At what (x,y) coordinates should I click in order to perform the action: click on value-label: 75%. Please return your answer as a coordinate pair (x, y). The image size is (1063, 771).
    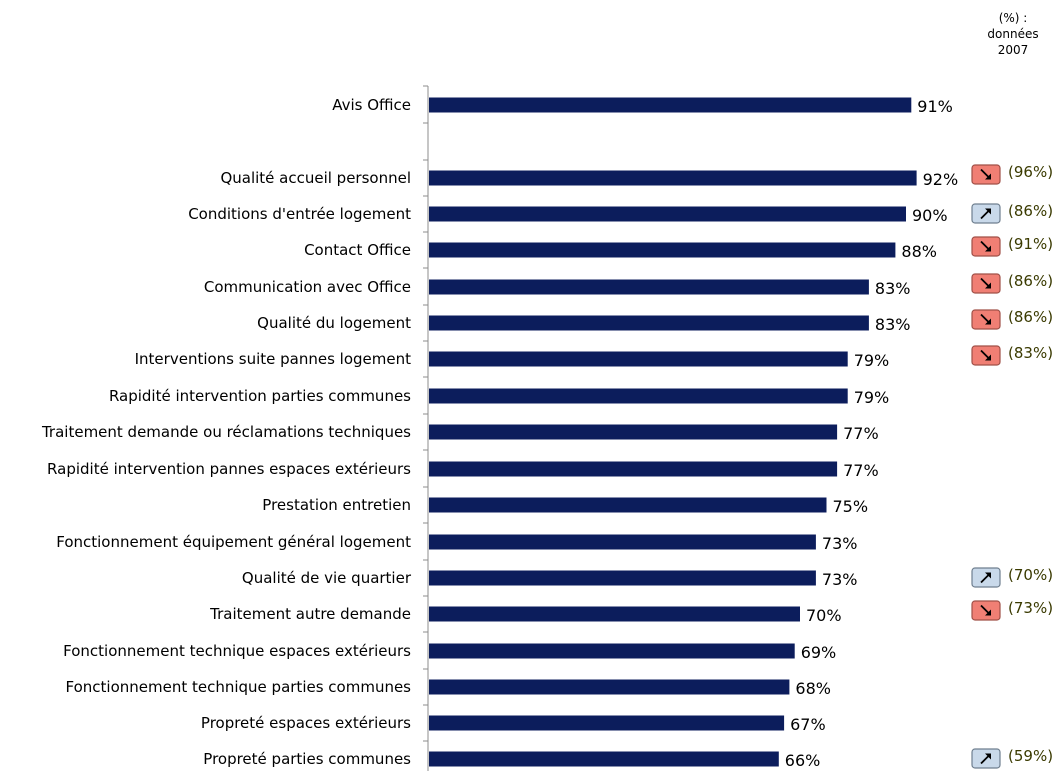
    Looking at the image, I should click on (851, 506).